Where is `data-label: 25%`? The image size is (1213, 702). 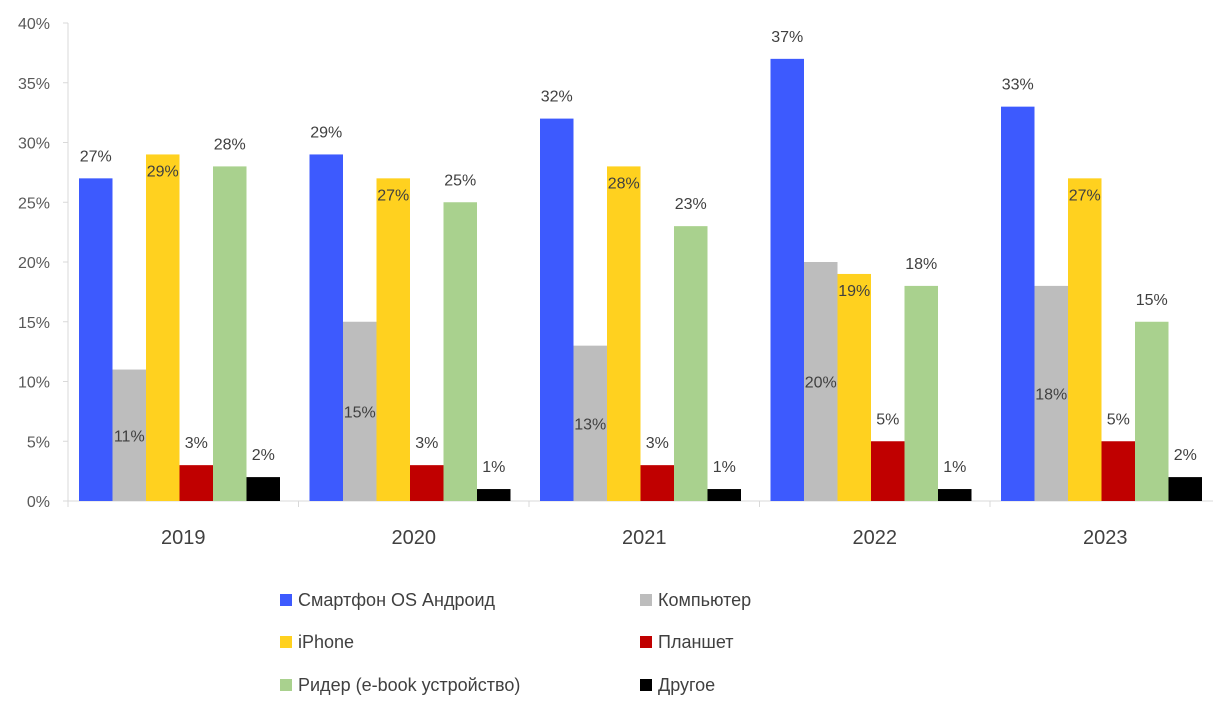
data-label: 25% is located at coordinates (460, 180).